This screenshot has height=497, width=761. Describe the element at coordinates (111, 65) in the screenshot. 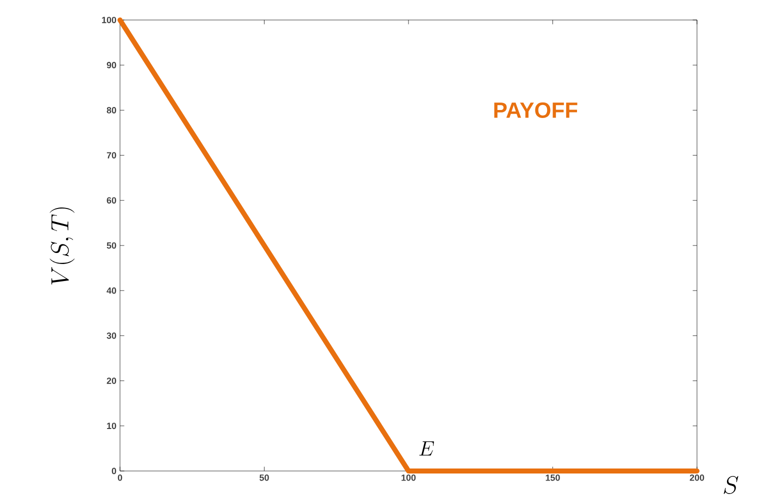

I see `y-tick-label: 90` at that location.